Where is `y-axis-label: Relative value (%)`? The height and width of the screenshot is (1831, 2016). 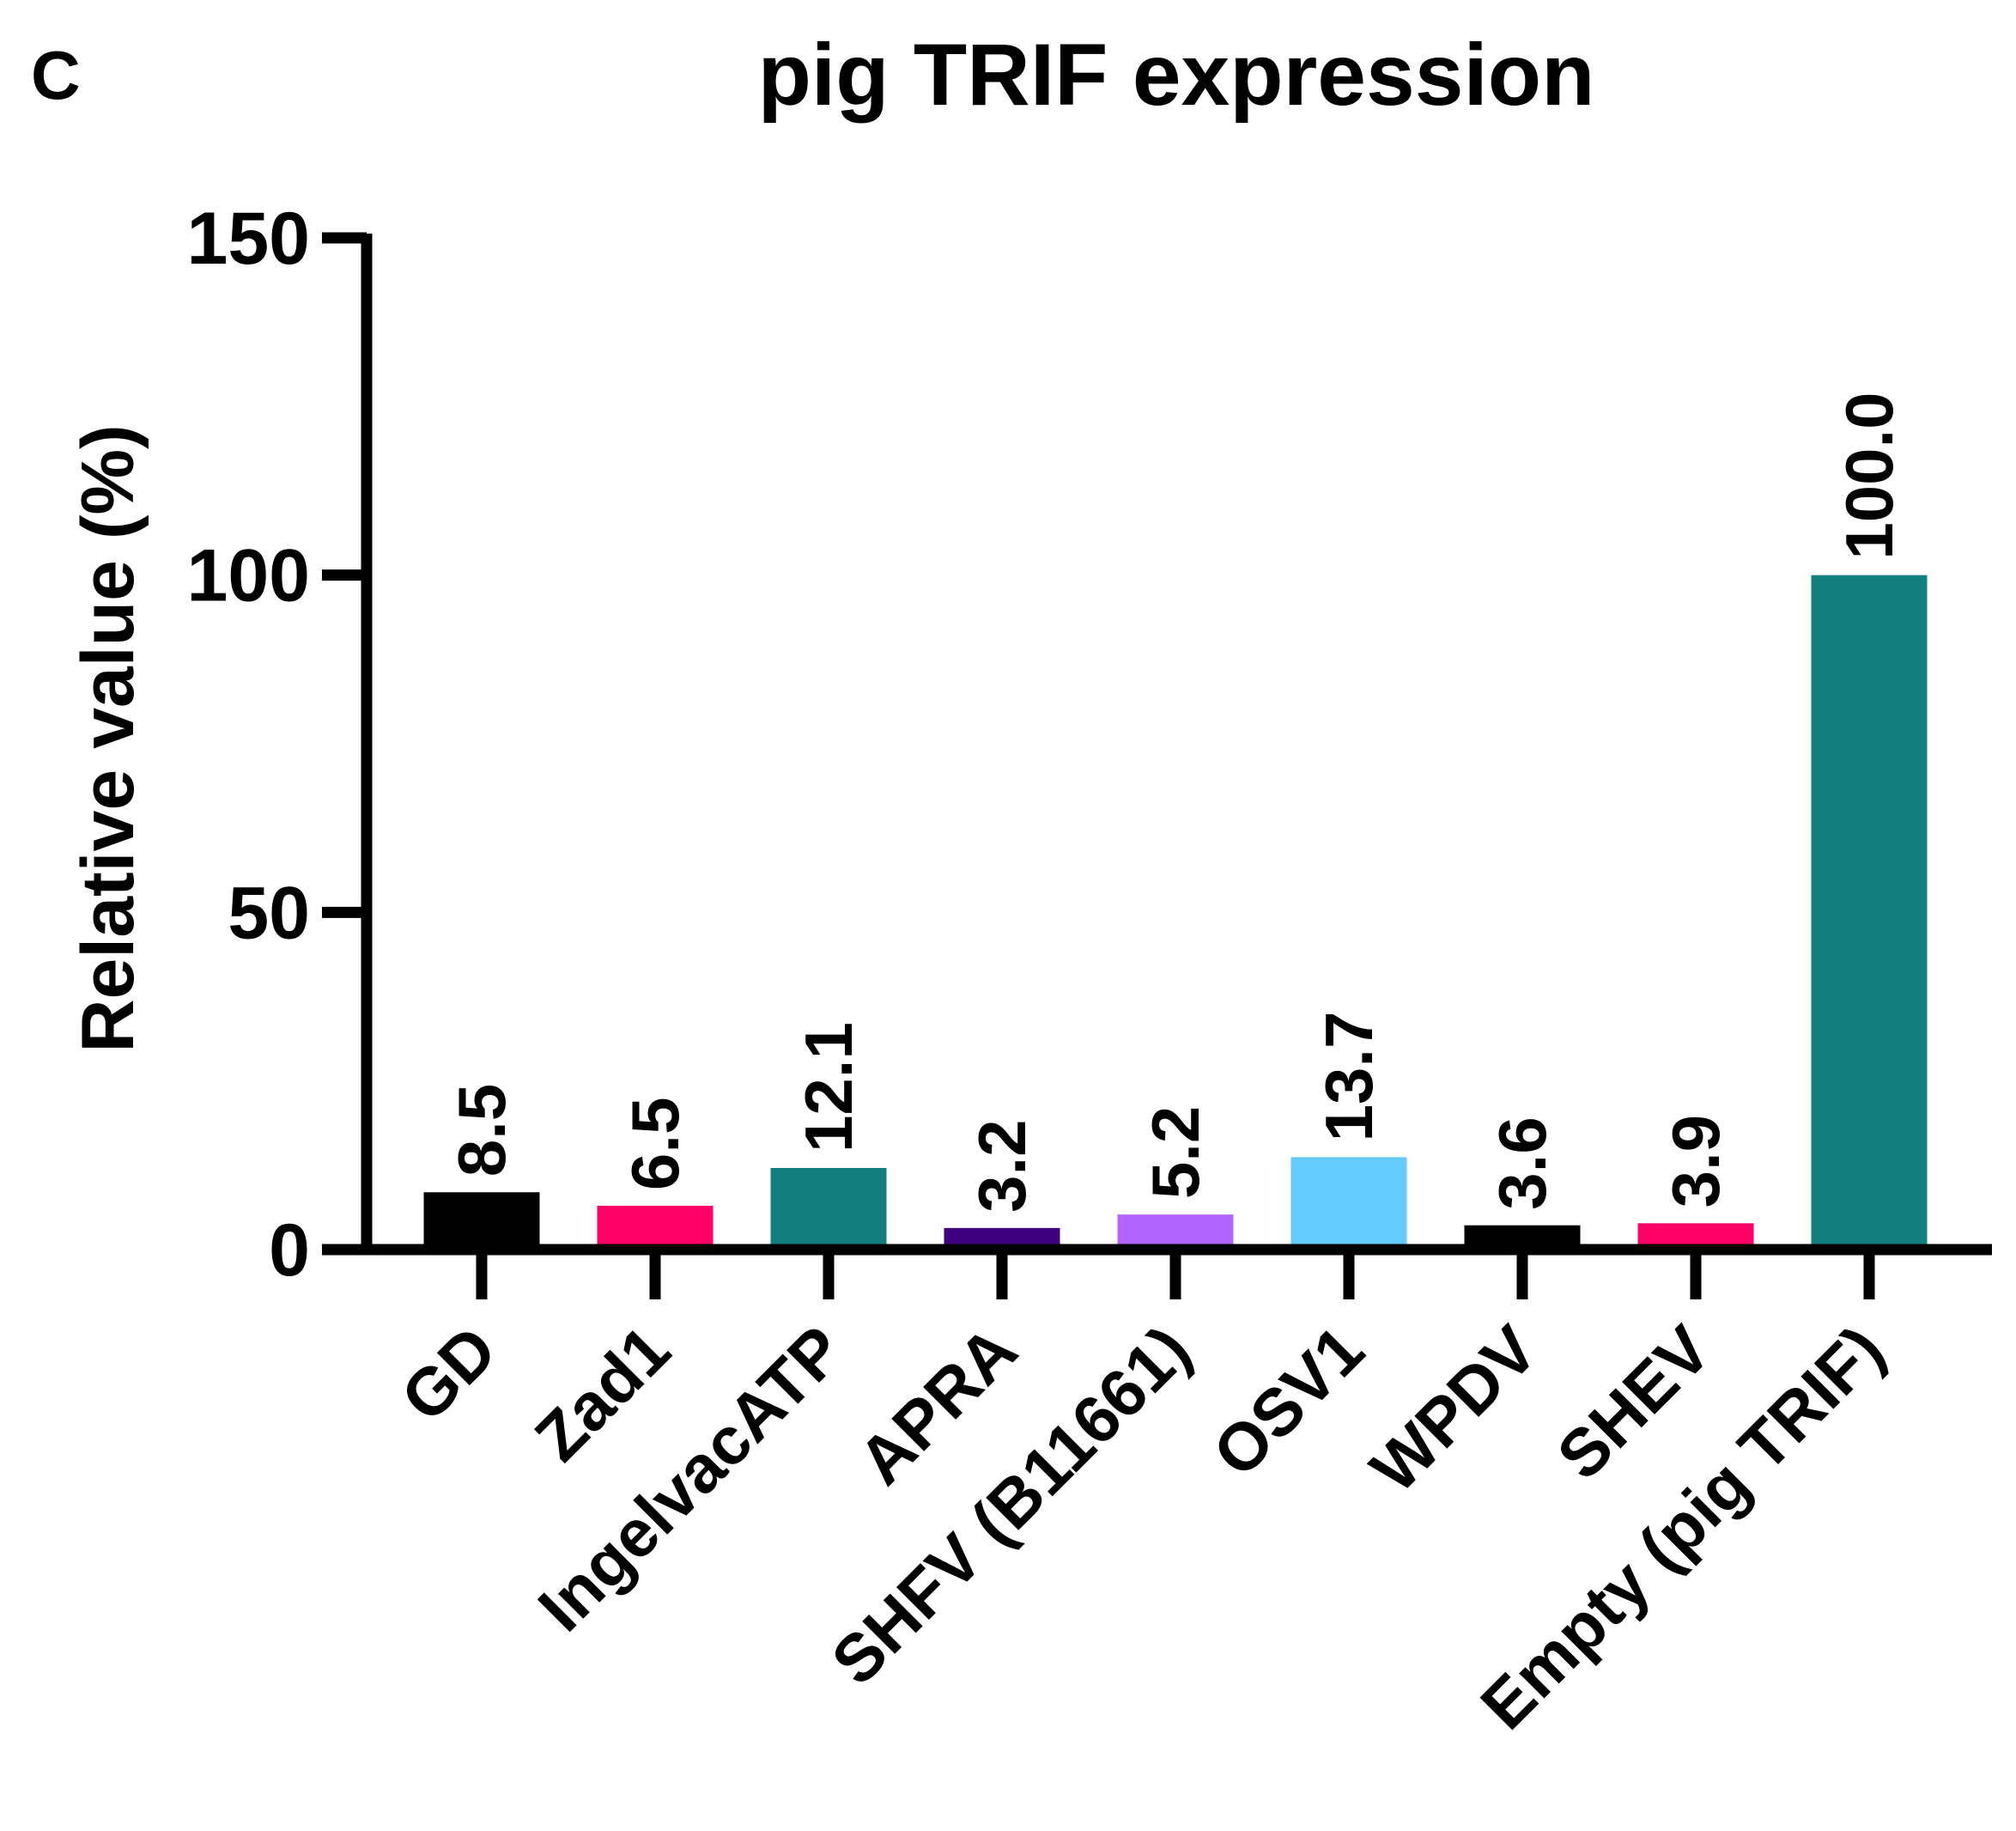
y-axis-label: Relative value (%) is located at coordinates (108, 738).